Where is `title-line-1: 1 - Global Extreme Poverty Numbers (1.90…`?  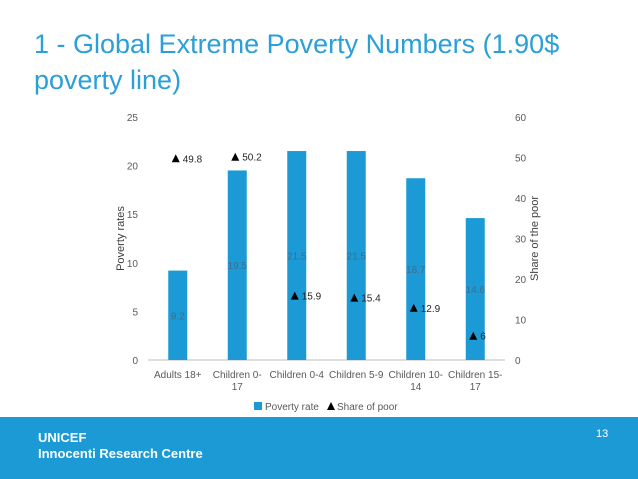 title-line-1: 1 - Global Extreme Poverty Numbers (1.90… is located at coordinates (297, 44).